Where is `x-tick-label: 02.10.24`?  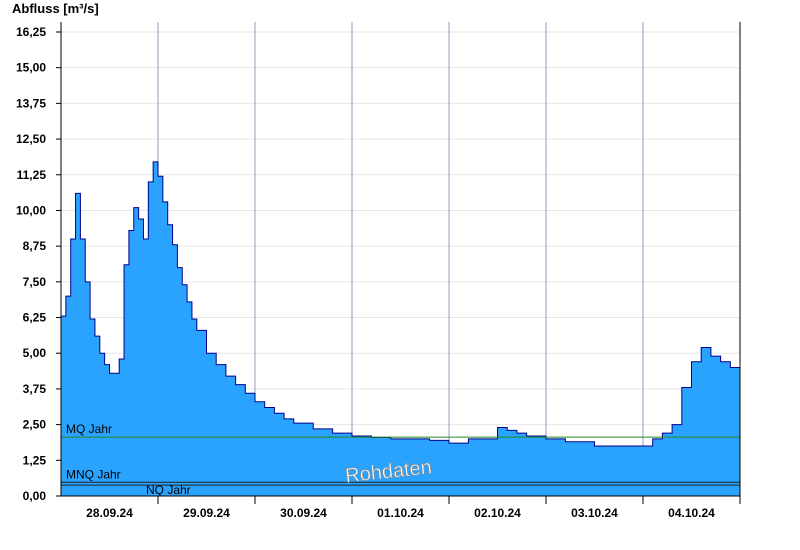 x-tick-label: 02.10.24 is located at coordinates (497, 513).